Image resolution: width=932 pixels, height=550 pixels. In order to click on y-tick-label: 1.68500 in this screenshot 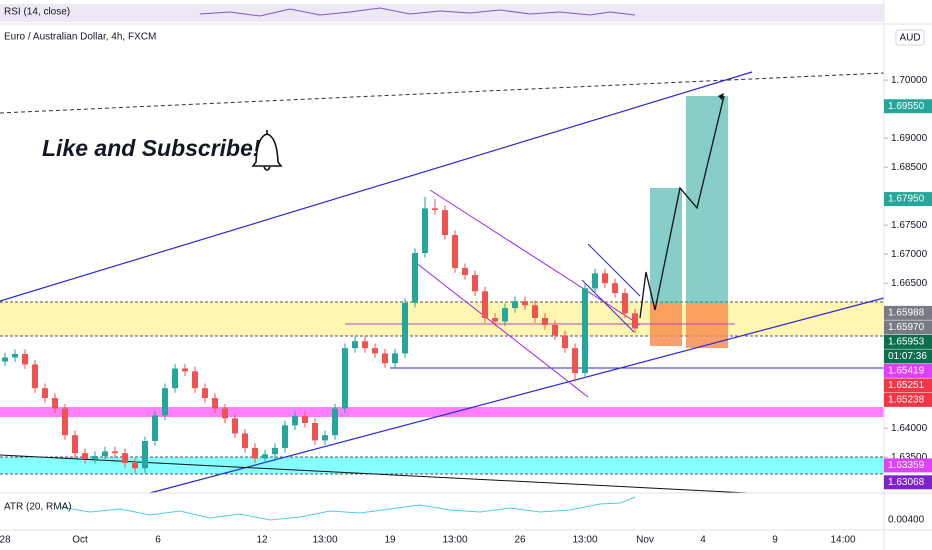, I will do `click(909, 167)`.